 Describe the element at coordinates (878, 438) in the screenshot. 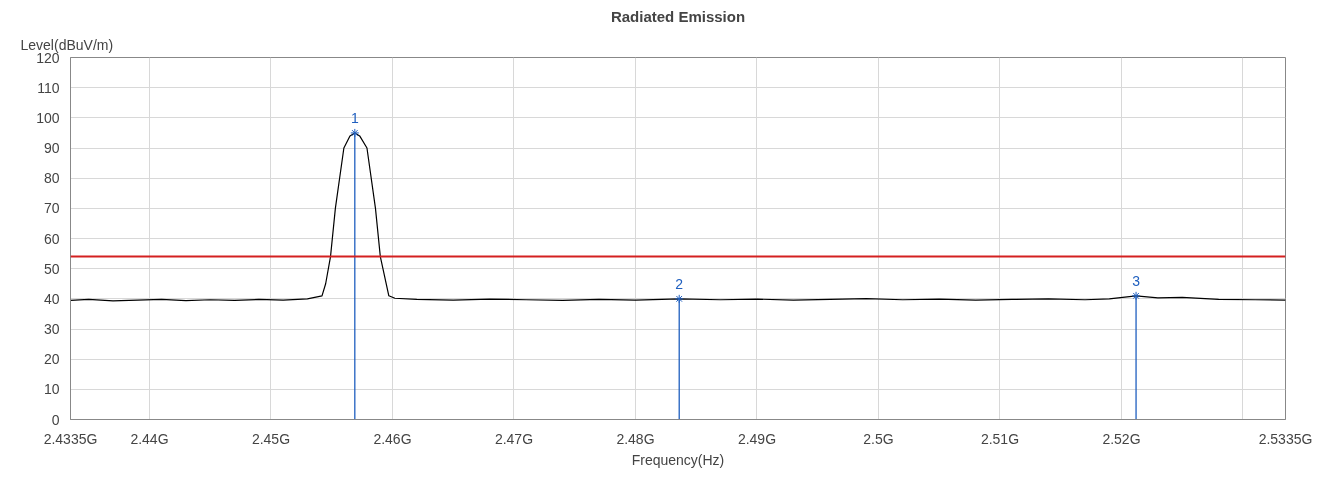

I see `x-tick-label: 2.5G` at that location.